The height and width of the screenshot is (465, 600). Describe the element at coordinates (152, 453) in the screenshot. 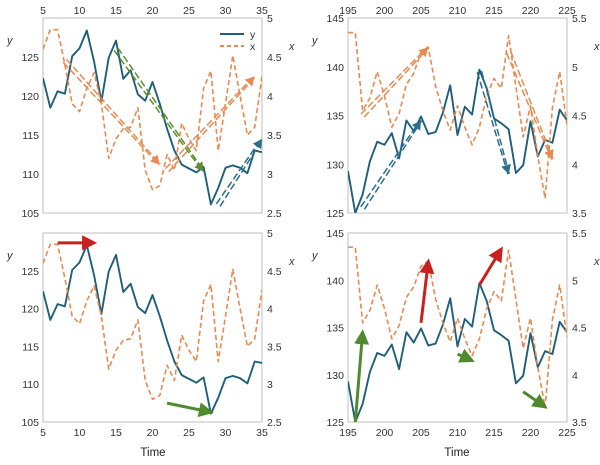

I see `xlabel-left: Time` at that location.